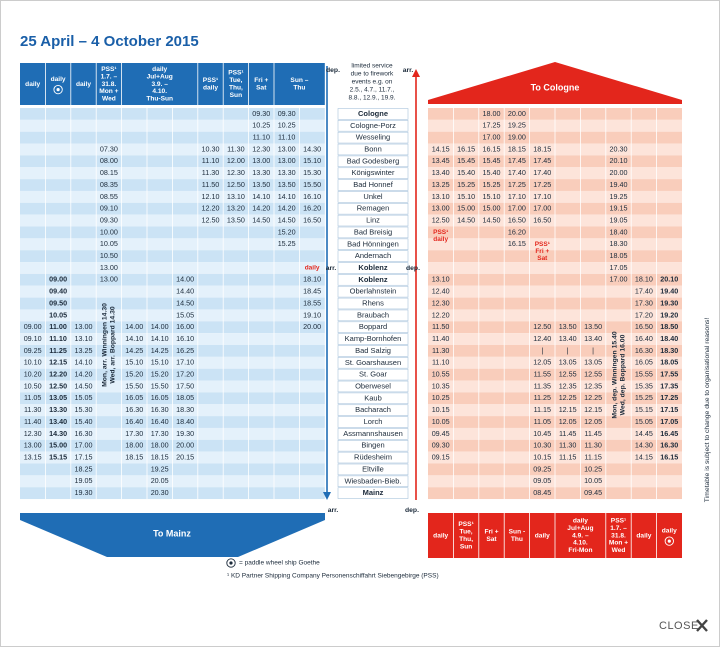 This screenshot has height=647, width=720. What do you see at coordinates (669, 409) in the screenshot?
I see `time-cell: 17.15` at bounding box center [669, 409].